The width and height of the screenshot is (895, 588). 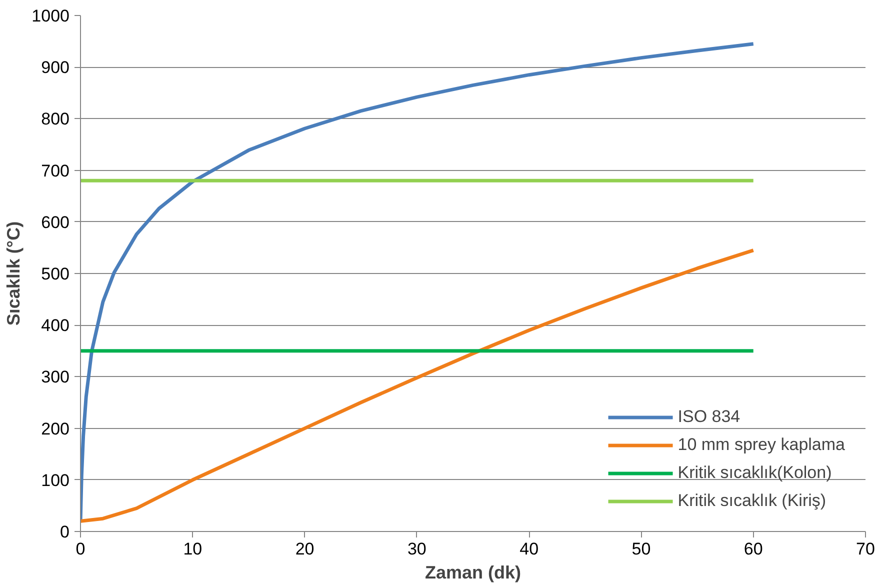 What do you see at coordinates (865, 549) in the screenshot?
I see `x-tick-label: 70` at bounding box center [865, 549].